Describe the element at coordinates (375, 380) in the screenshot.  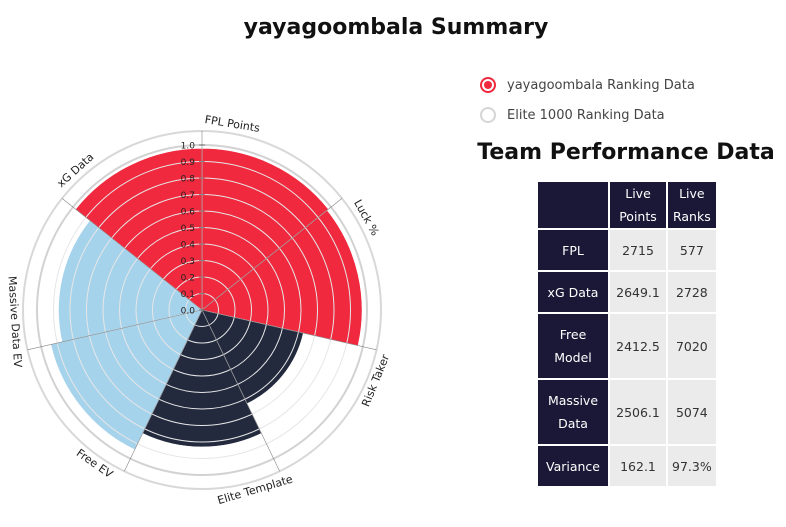
I see `axis-label-risk-taker: Risk Taker` at that location.